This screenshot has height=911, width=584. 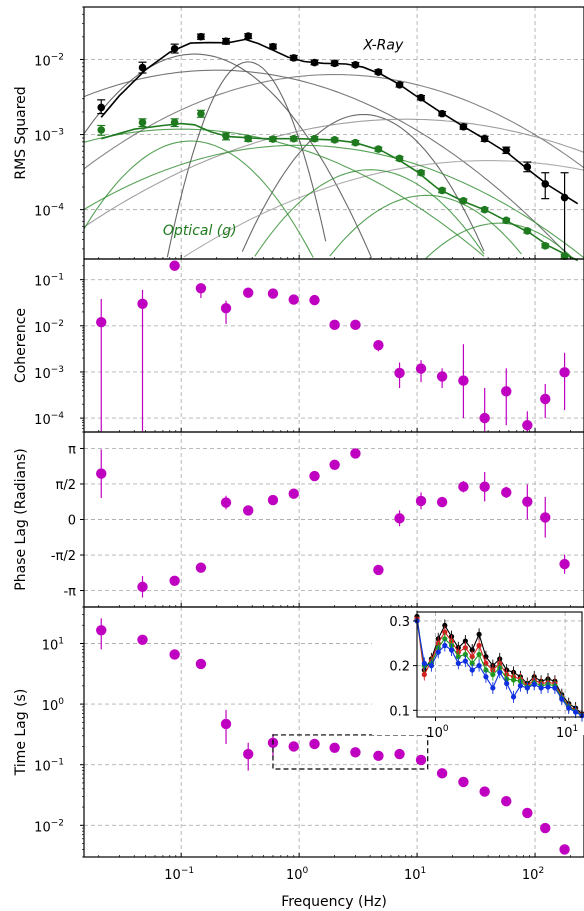 What do you see at coordinates (179, 874) in the screenshot?
I see `x-tick-label: 10⁻¹` at bounding box center [179, 874].